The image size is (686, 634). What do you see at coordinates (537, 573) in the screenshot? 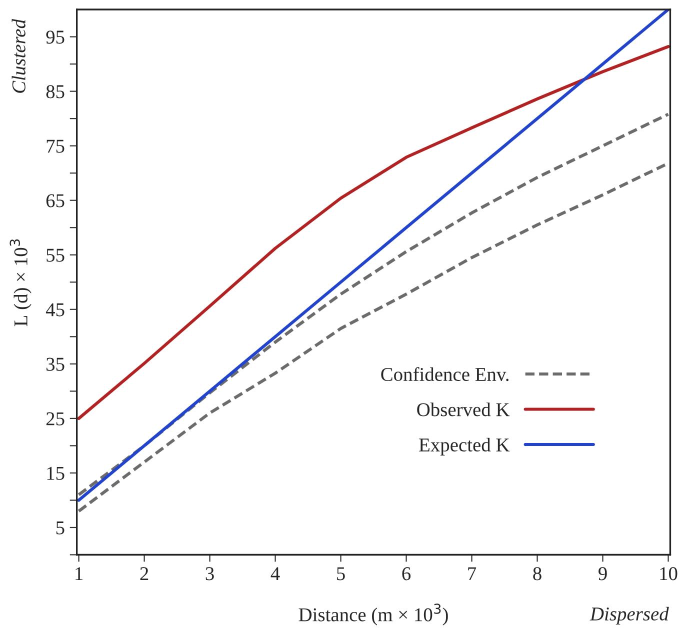
I see `x-tick-label: 8` at bounding box center [537, 573].